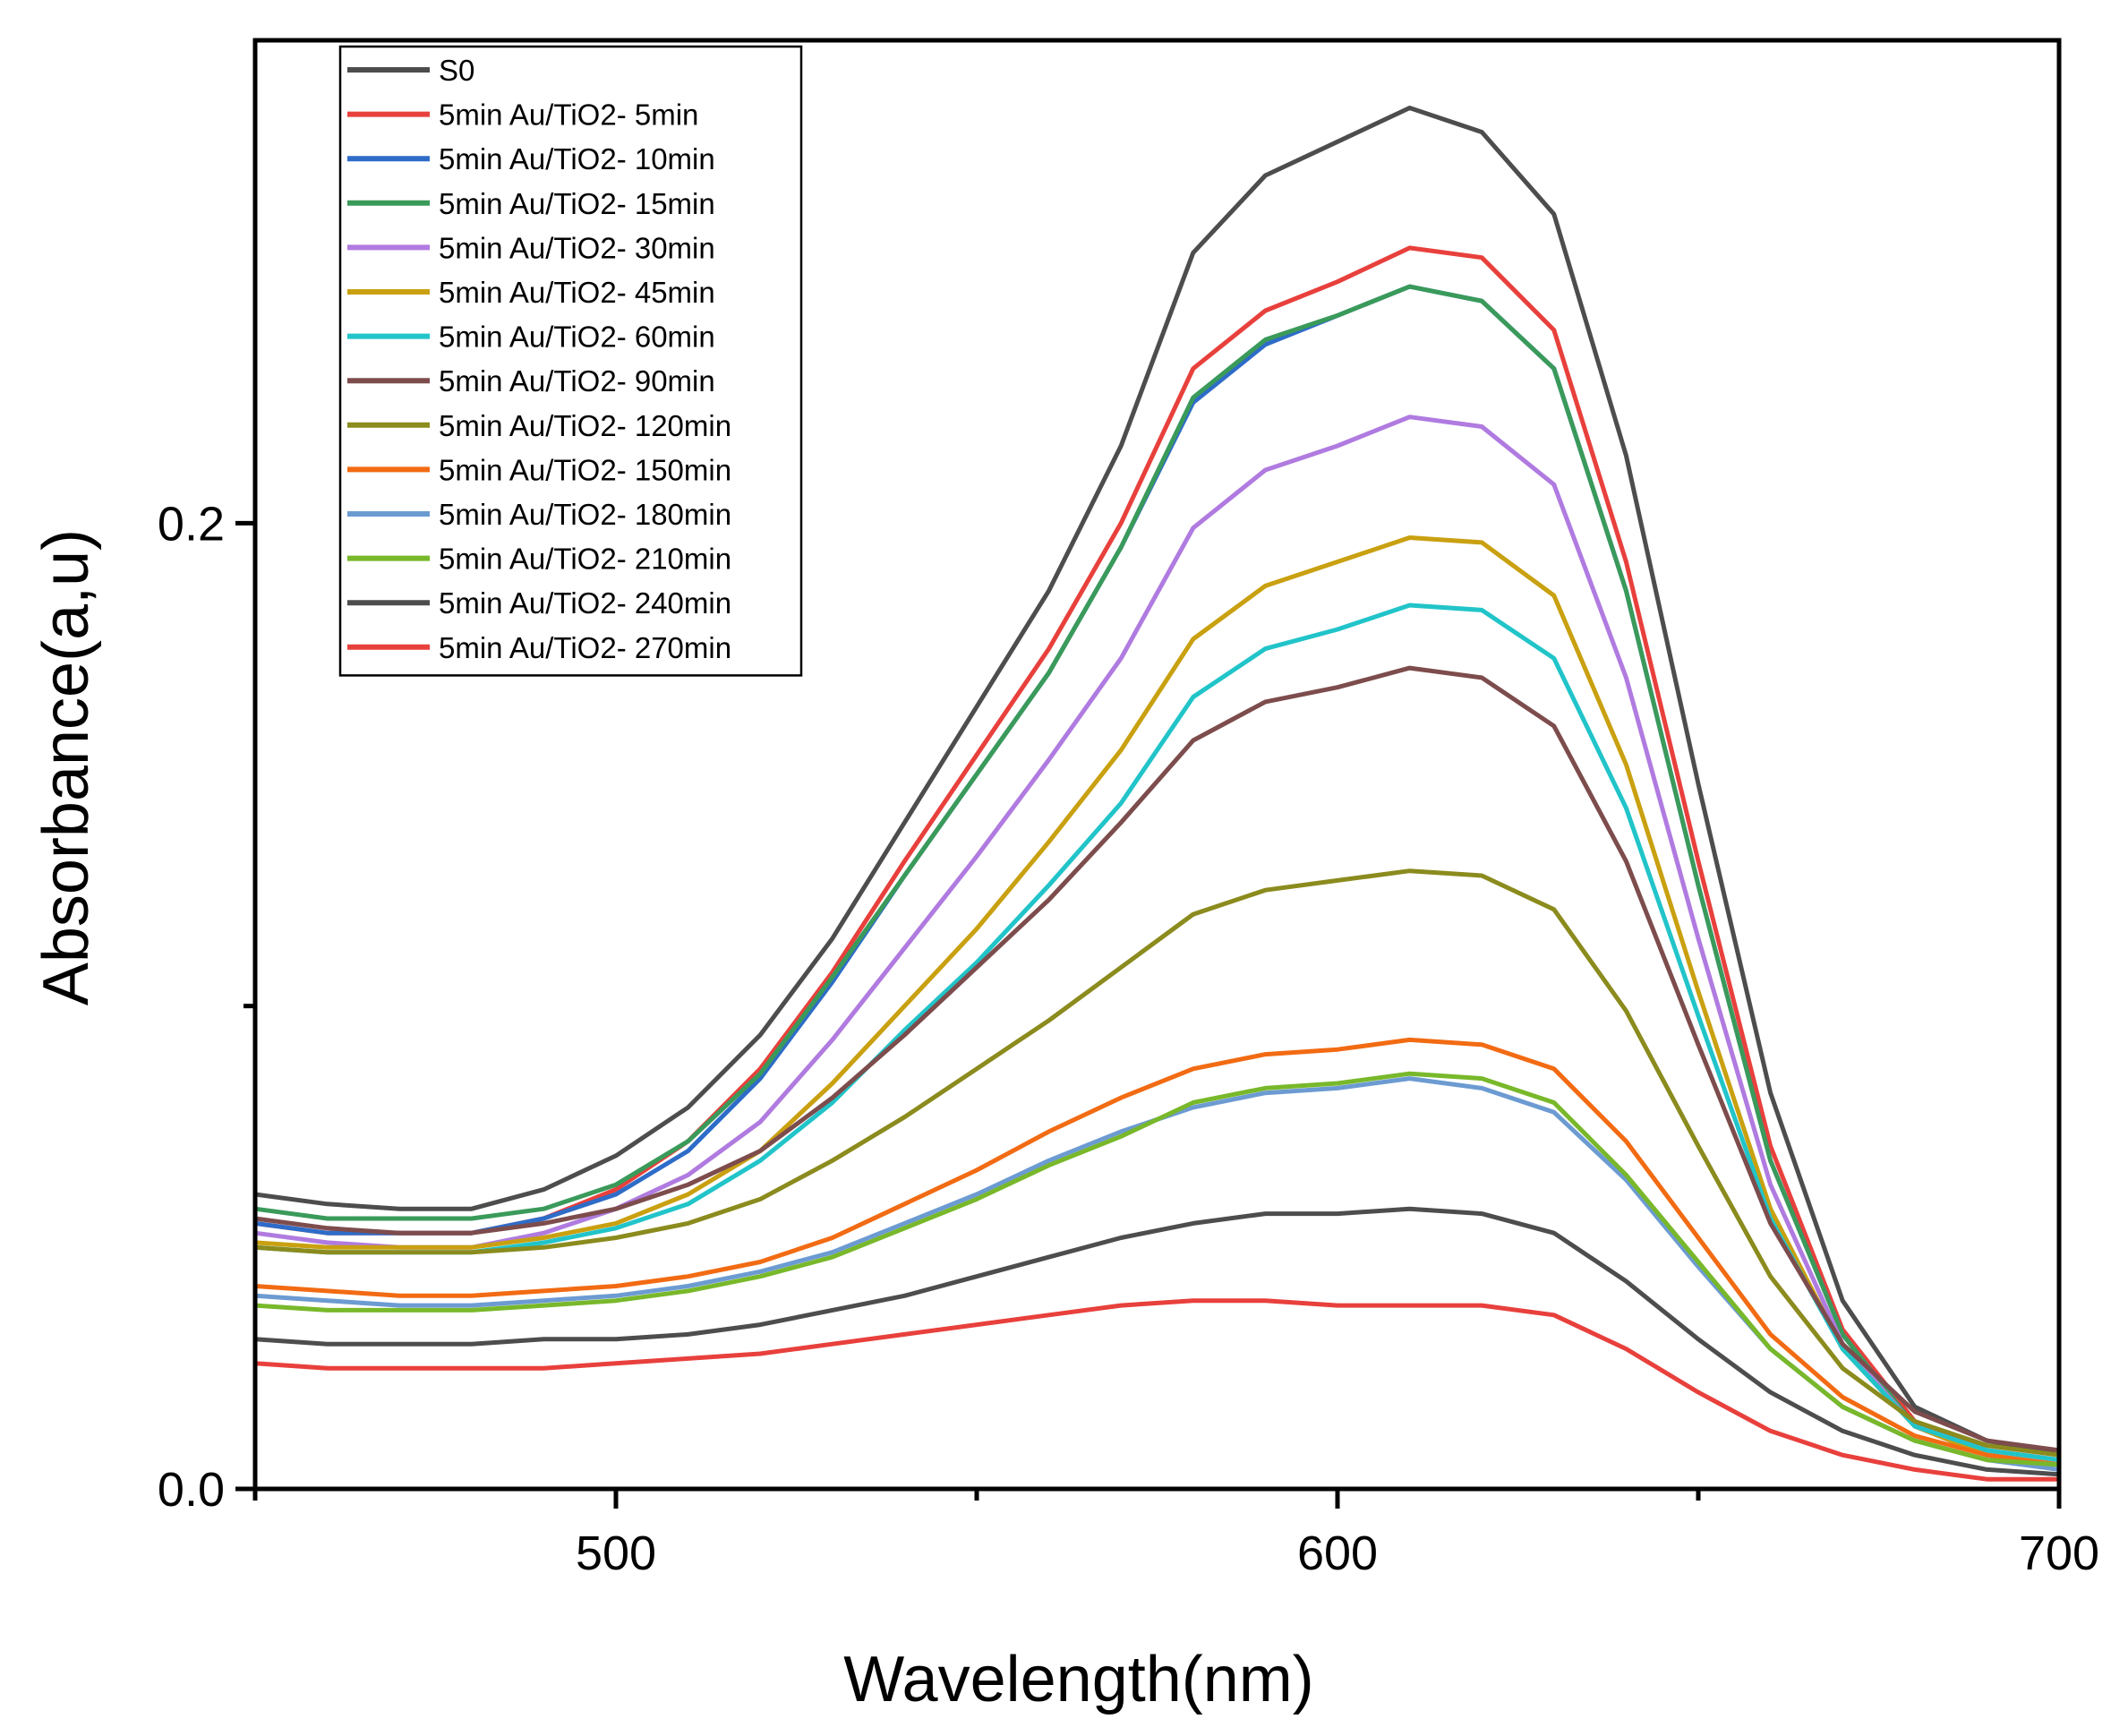 The height and width of the screenshot is (1736, 2128). Describe the element at coordinates (577, 337) in the screenshot. I see `legend-label-6: 5min Au/TiO2- 60min` at that location.